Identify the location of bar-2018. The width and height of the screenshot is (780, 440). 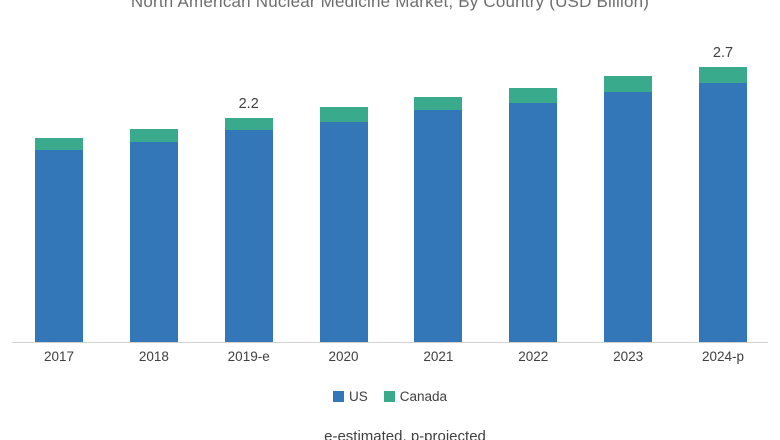
(153, 235).